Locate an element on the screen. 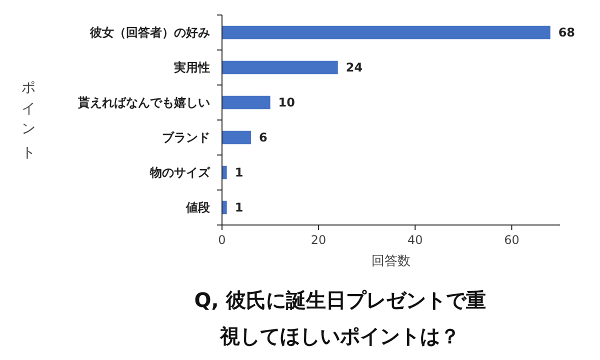  y-tick-label: 値段 is located at coordinates (198, 207).